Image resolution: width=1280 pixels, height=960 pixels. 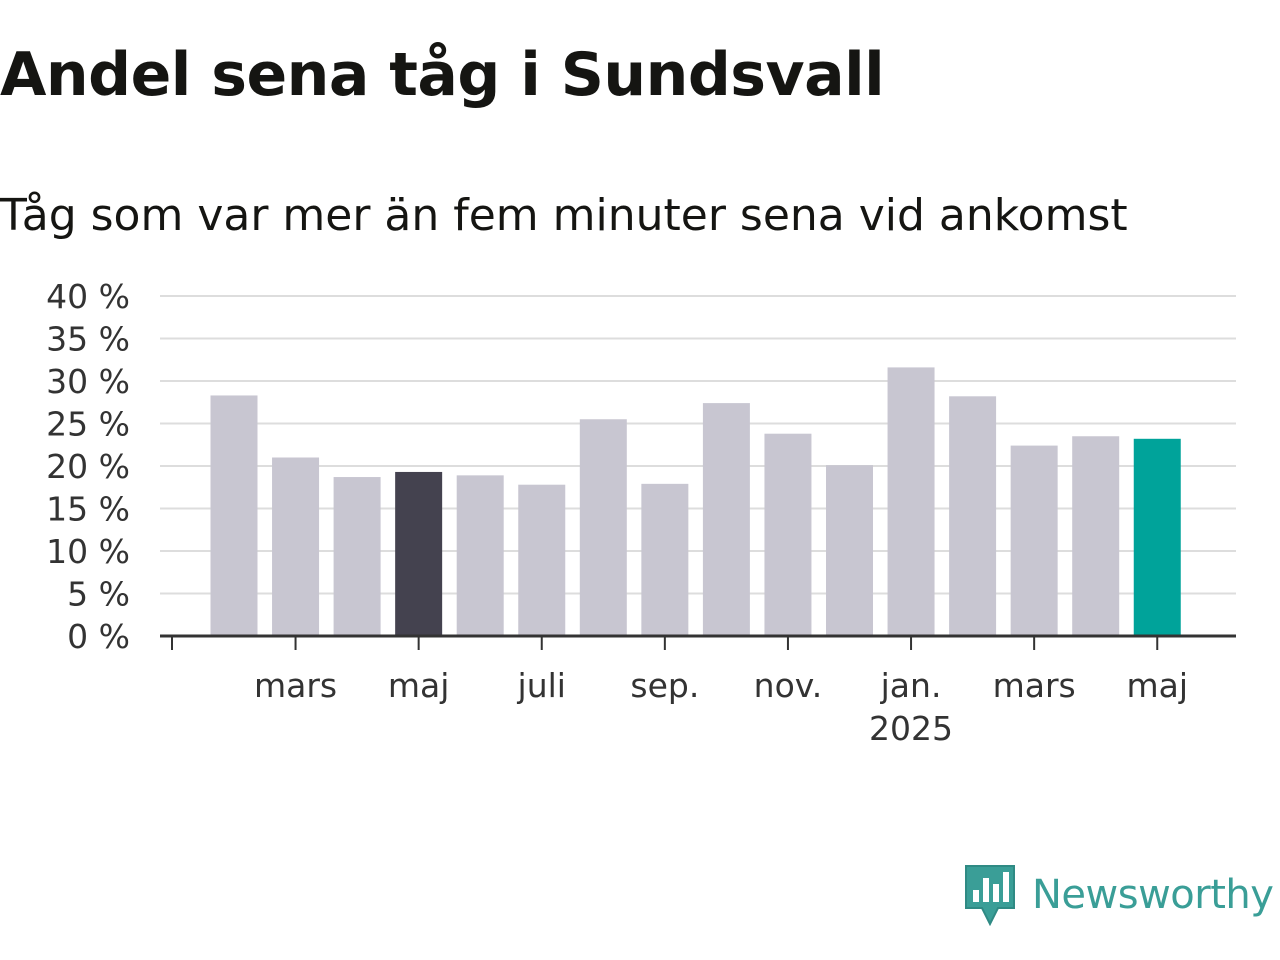 I want to click on x-tick-label: nov., so click(x=788, y=685).